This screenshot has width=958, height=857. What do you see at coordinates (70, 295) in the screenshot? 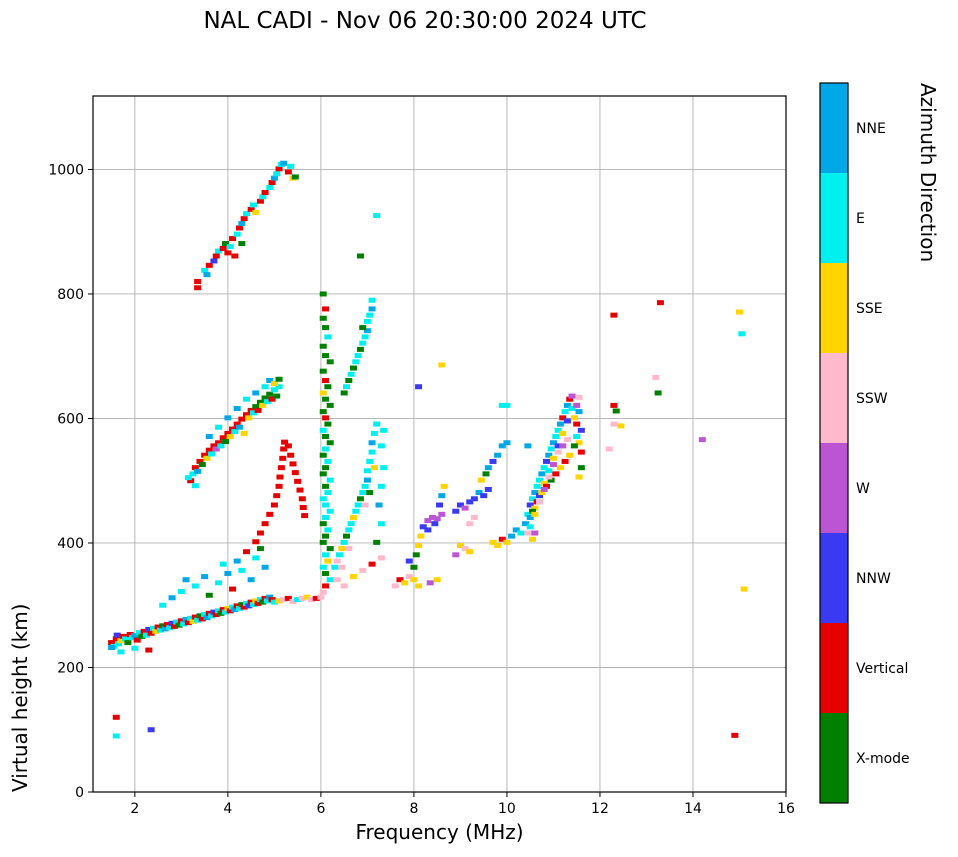
I see `y-tick-label: 800` at bounding box center [70, 295].